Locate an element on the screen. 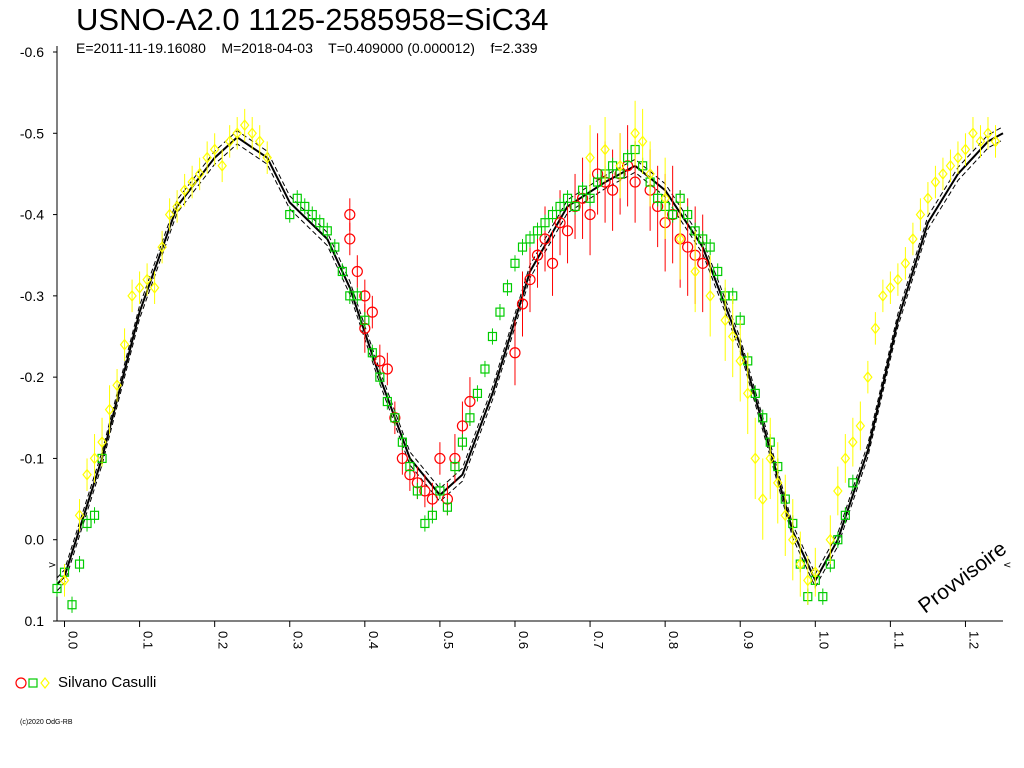 The width and height of the screenshot is (1024, 768). x-tick-label: 1.1 is located at coordinates (898, 640).